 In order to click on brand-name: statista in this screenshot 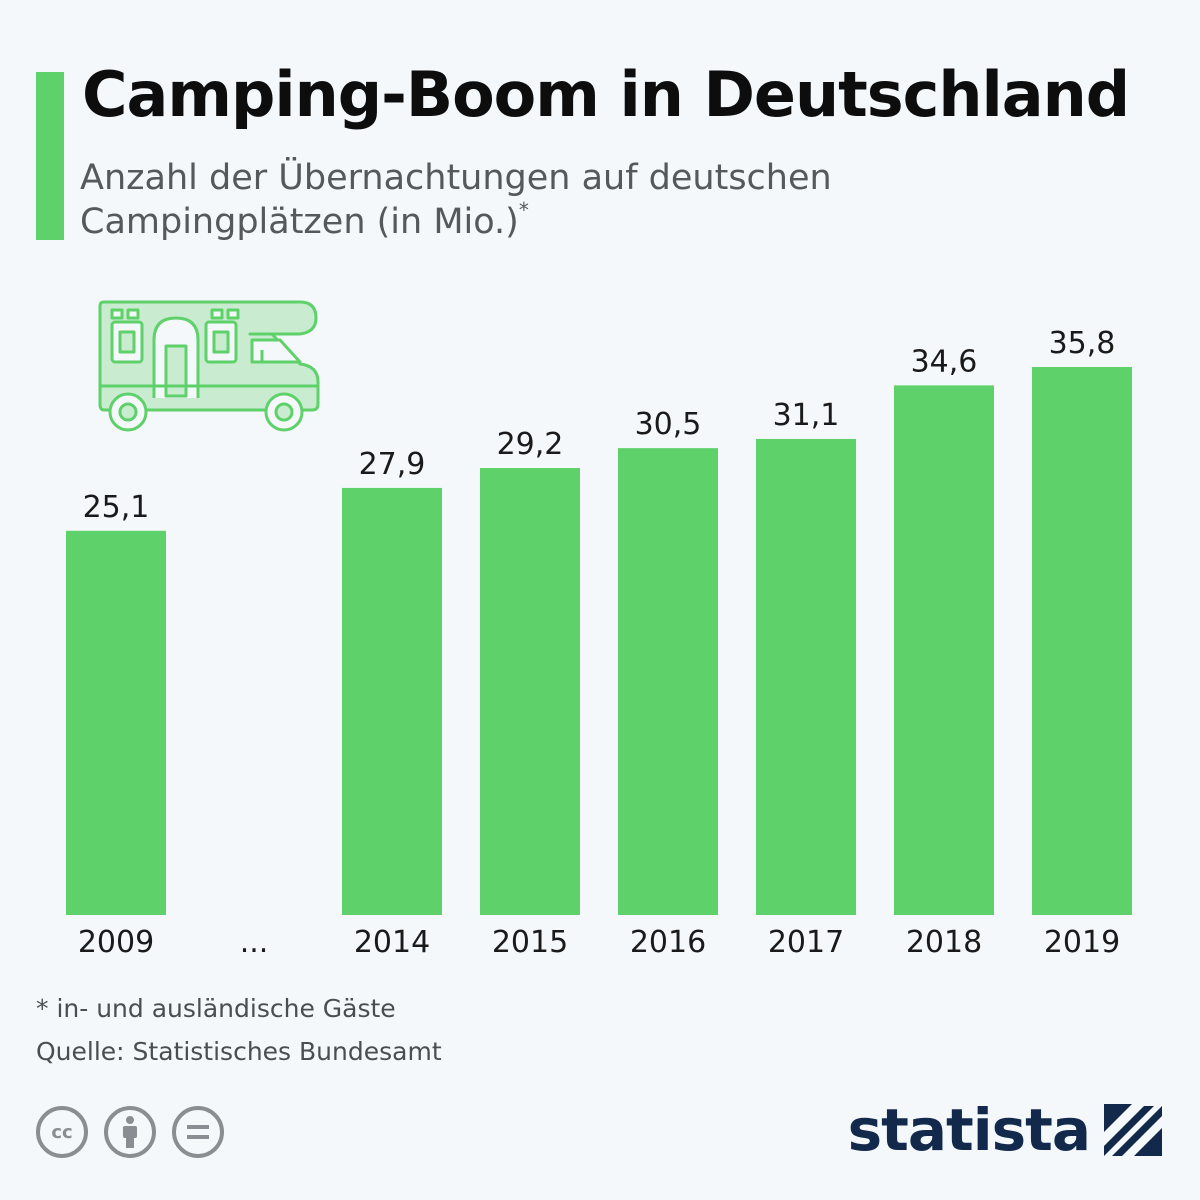, I will do `click(969, 1130)`.